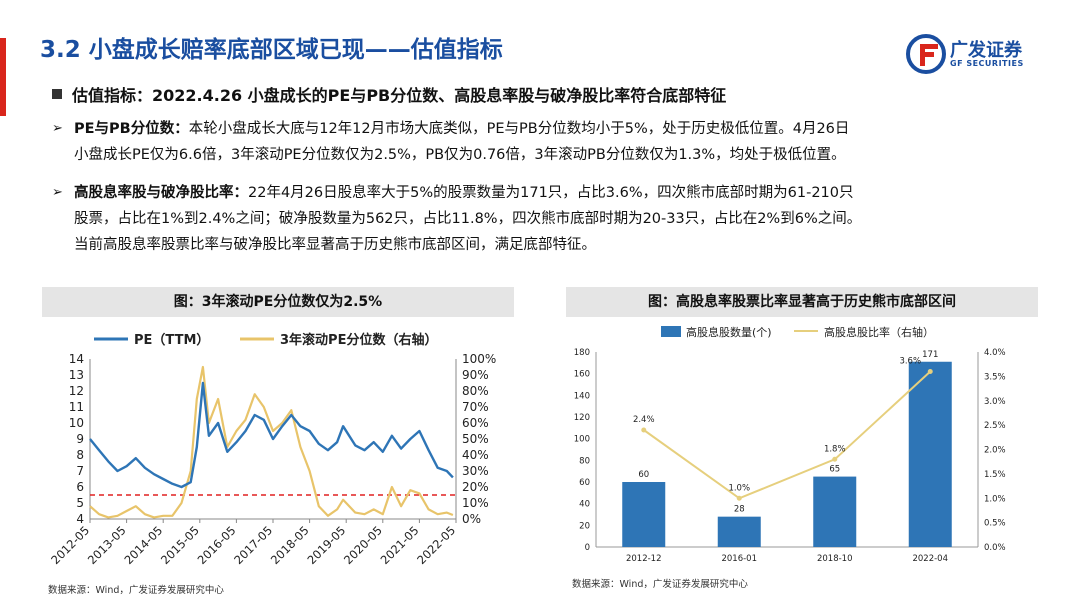 The image size is (1080, 608). What do you see at coordinates (644, 420) in the screenshot?
I see `ratio-value-label: 2.4%` at bounding box center [644, 420].